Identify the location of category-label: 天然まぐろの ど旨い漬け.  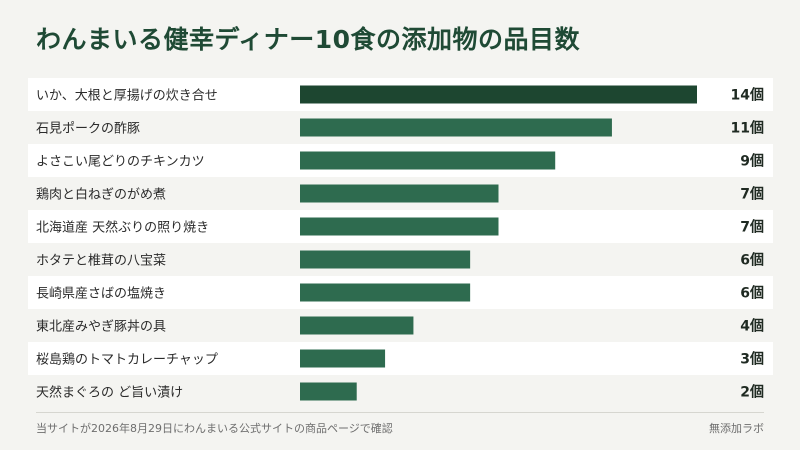
(109, 393).